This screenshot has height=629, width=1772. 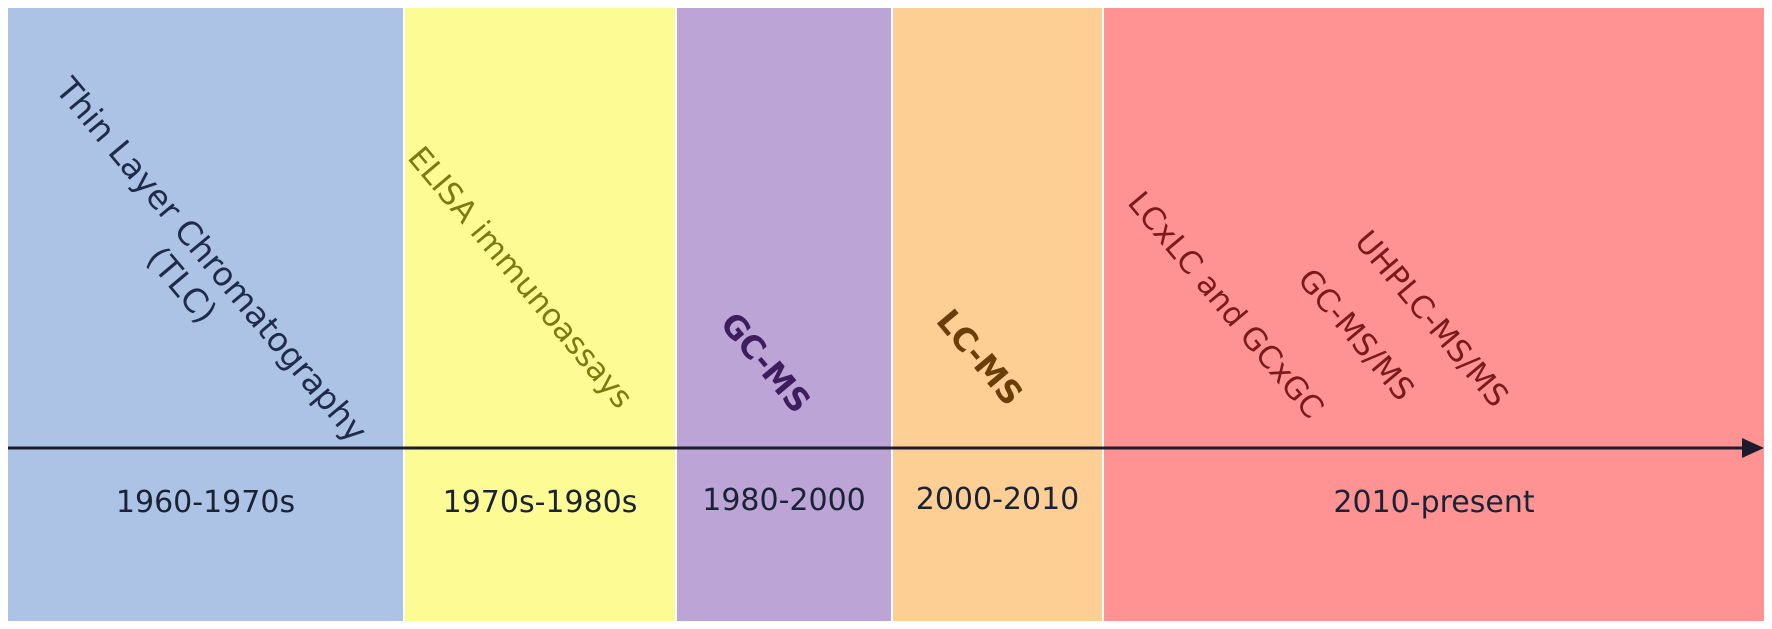 I want to click on period-label-2010-present: 2010-present, so click(x=1434, y=502).